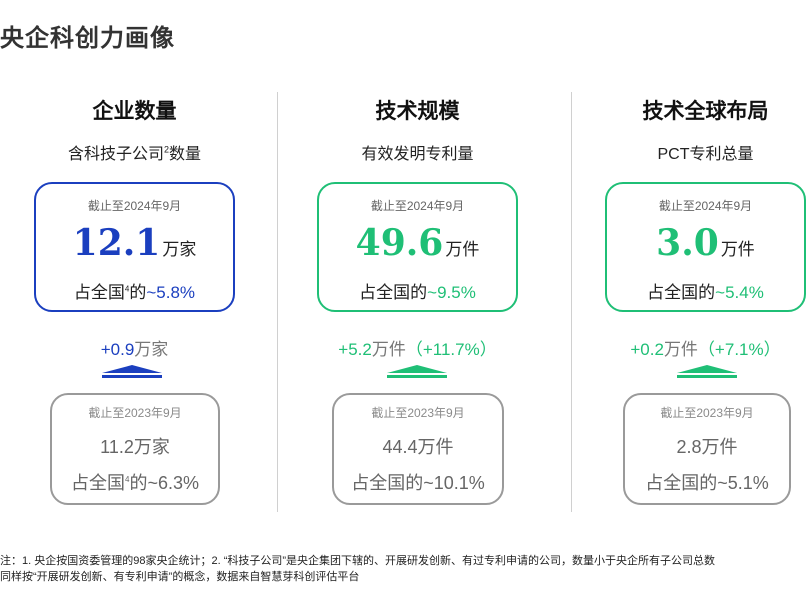  What do you see at coordinates (134, 153) in the screenshot?
I see `column-subtitle: 含科技子公司2数量` at bounding box center [134, 153].